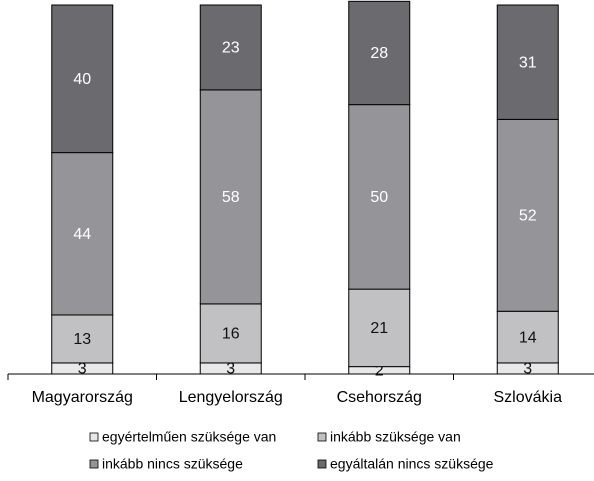 The image size is (594, 481). I want to click on value-label: 2, so click(379, 371).